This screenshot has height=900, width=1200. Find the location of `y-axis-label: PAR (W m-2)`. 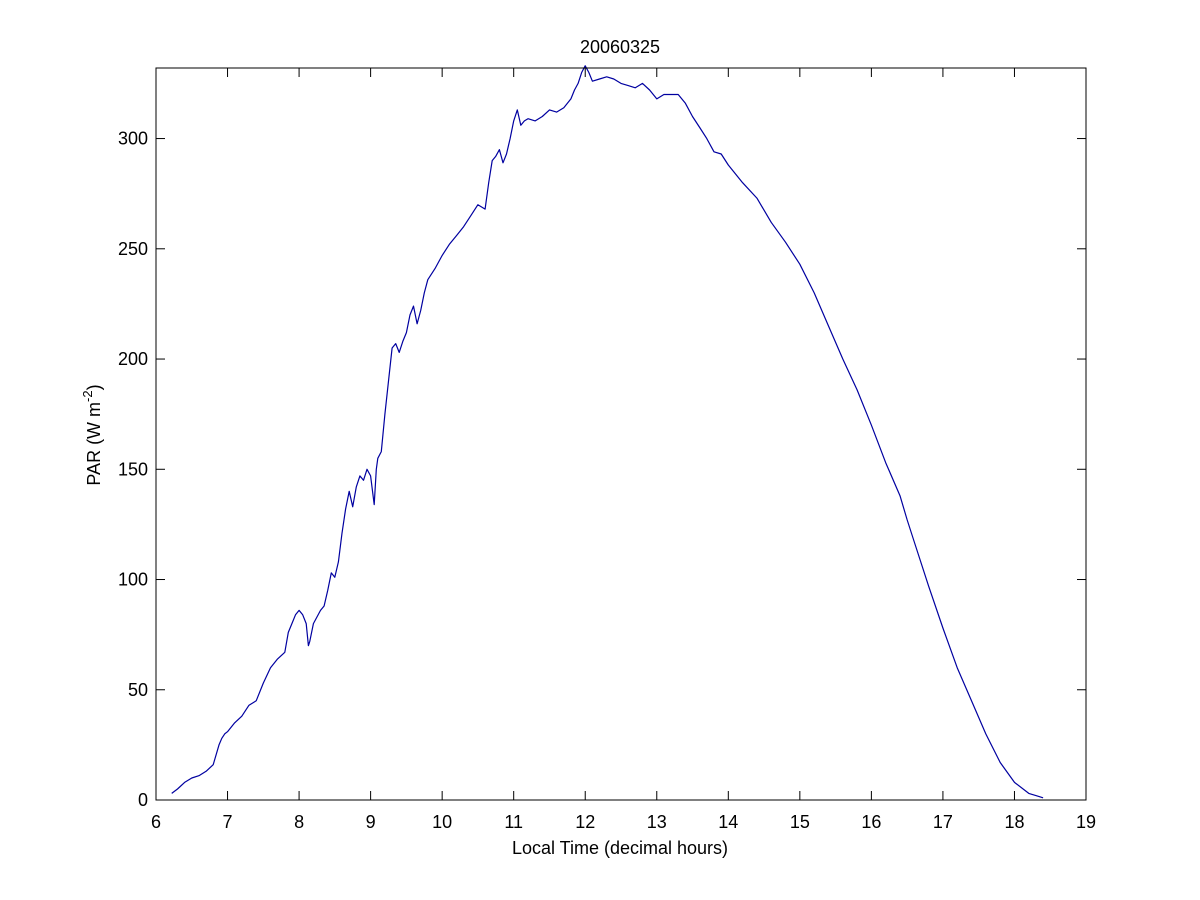

y-axis-label: PAR (W m-2) is located at coordinates (92, 434).